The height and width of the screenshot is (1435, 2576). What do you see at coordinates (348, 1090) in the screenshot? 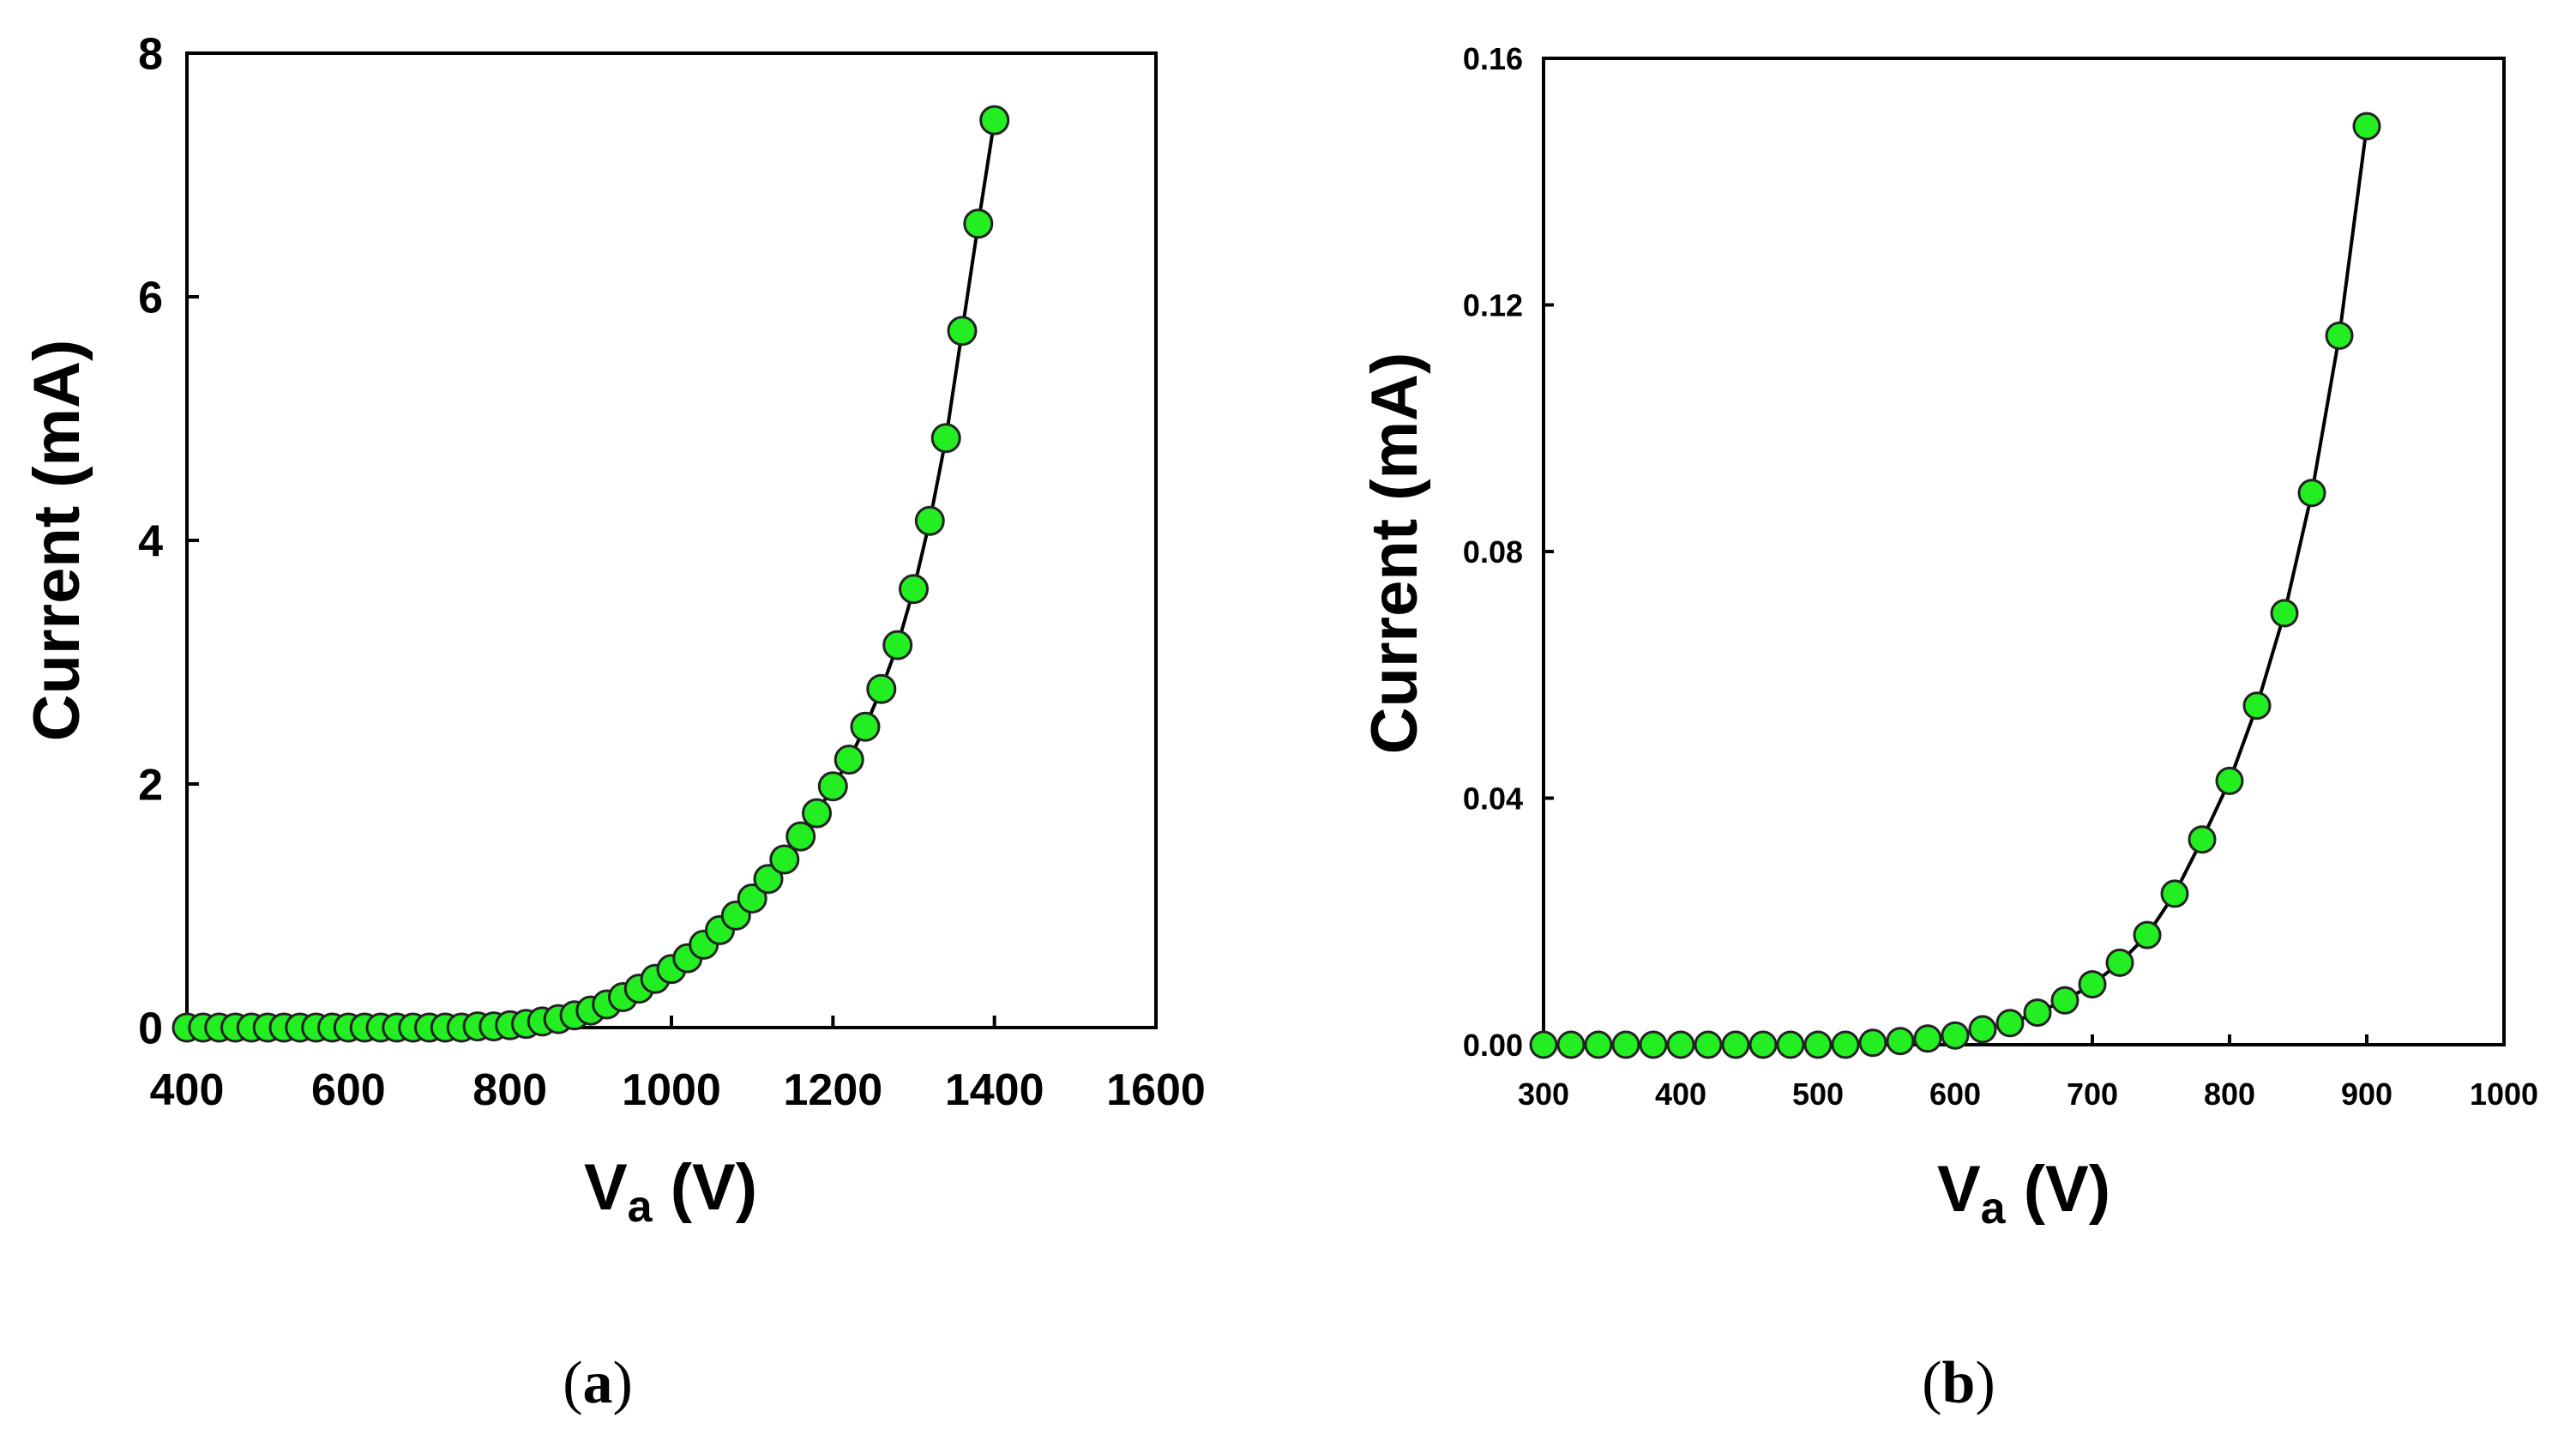
I see `chart-a-xtick-label: 600` at bounding box center [348, 1090].